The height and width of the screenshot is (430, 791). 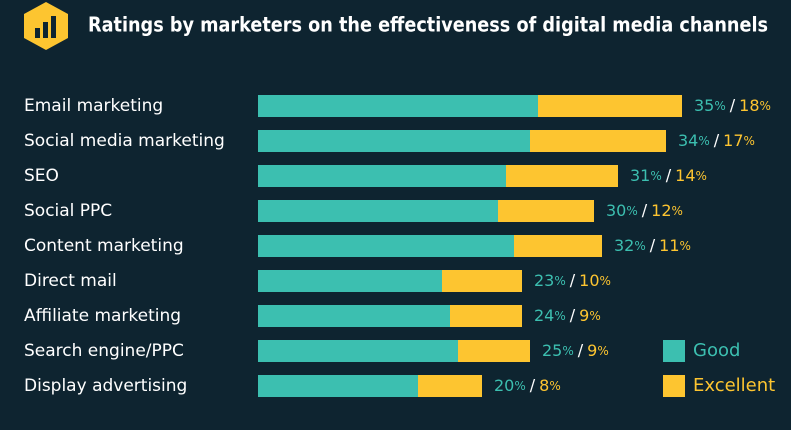 I want to click on value-label: 20%, so click(x=510, y=385).